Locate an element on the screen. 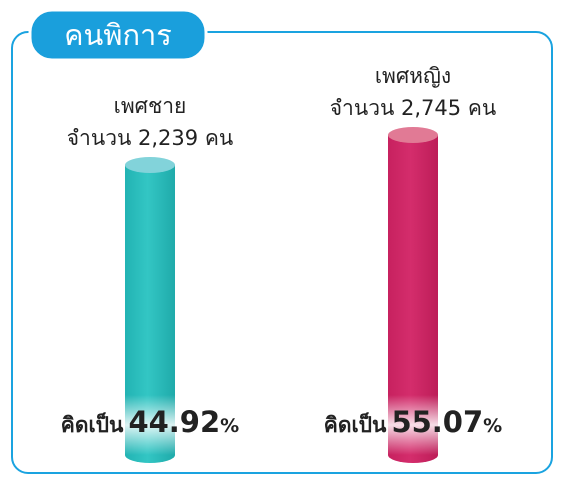 This screenshot has height=483, width=563. cylinder-male is located at coordinates (150, 310).